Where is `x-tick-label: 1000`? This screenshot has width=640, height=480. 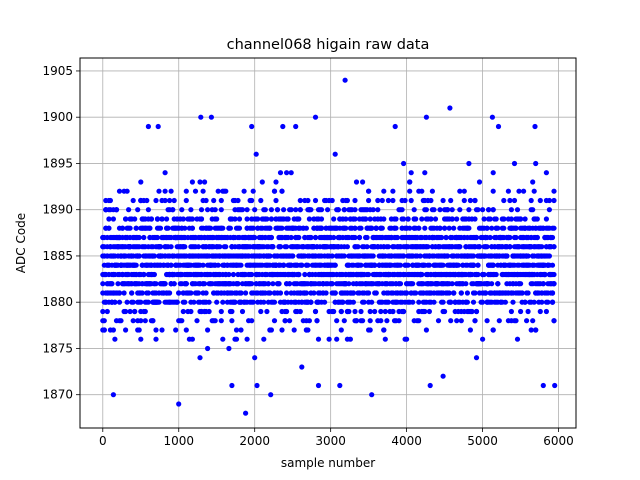
x-tick-label: 1000 is located at coordinates (178, 441).